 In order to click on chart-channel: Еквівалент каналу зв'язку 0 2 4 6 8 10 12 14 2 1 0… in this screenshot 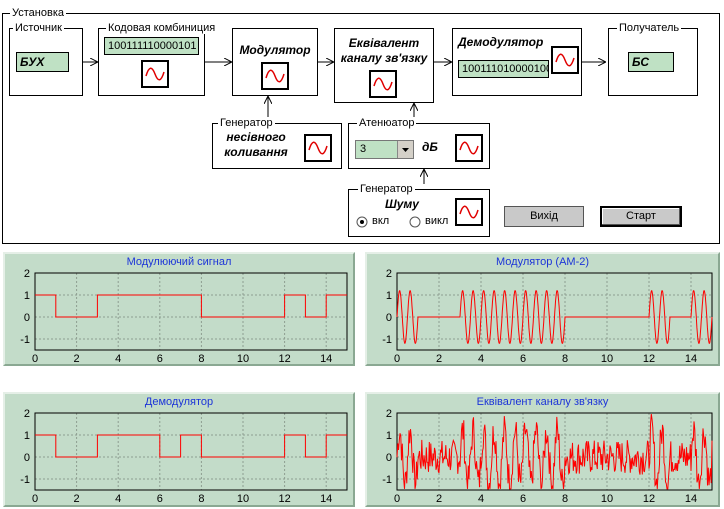, I will do `click(542, 449)`.